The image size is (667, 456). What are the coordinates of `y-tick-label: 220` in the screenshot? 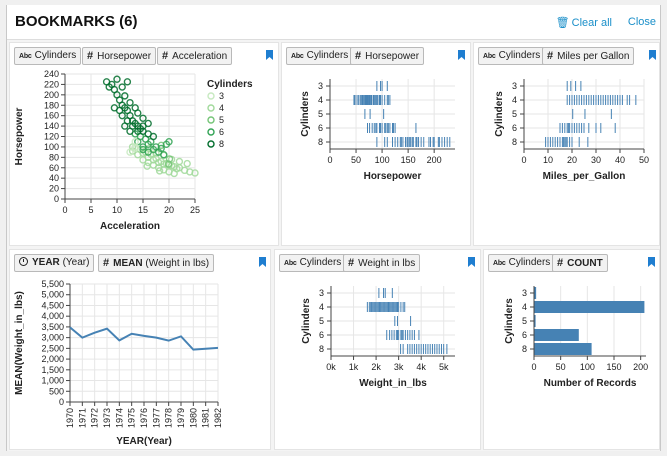 It's located at (51, 84).